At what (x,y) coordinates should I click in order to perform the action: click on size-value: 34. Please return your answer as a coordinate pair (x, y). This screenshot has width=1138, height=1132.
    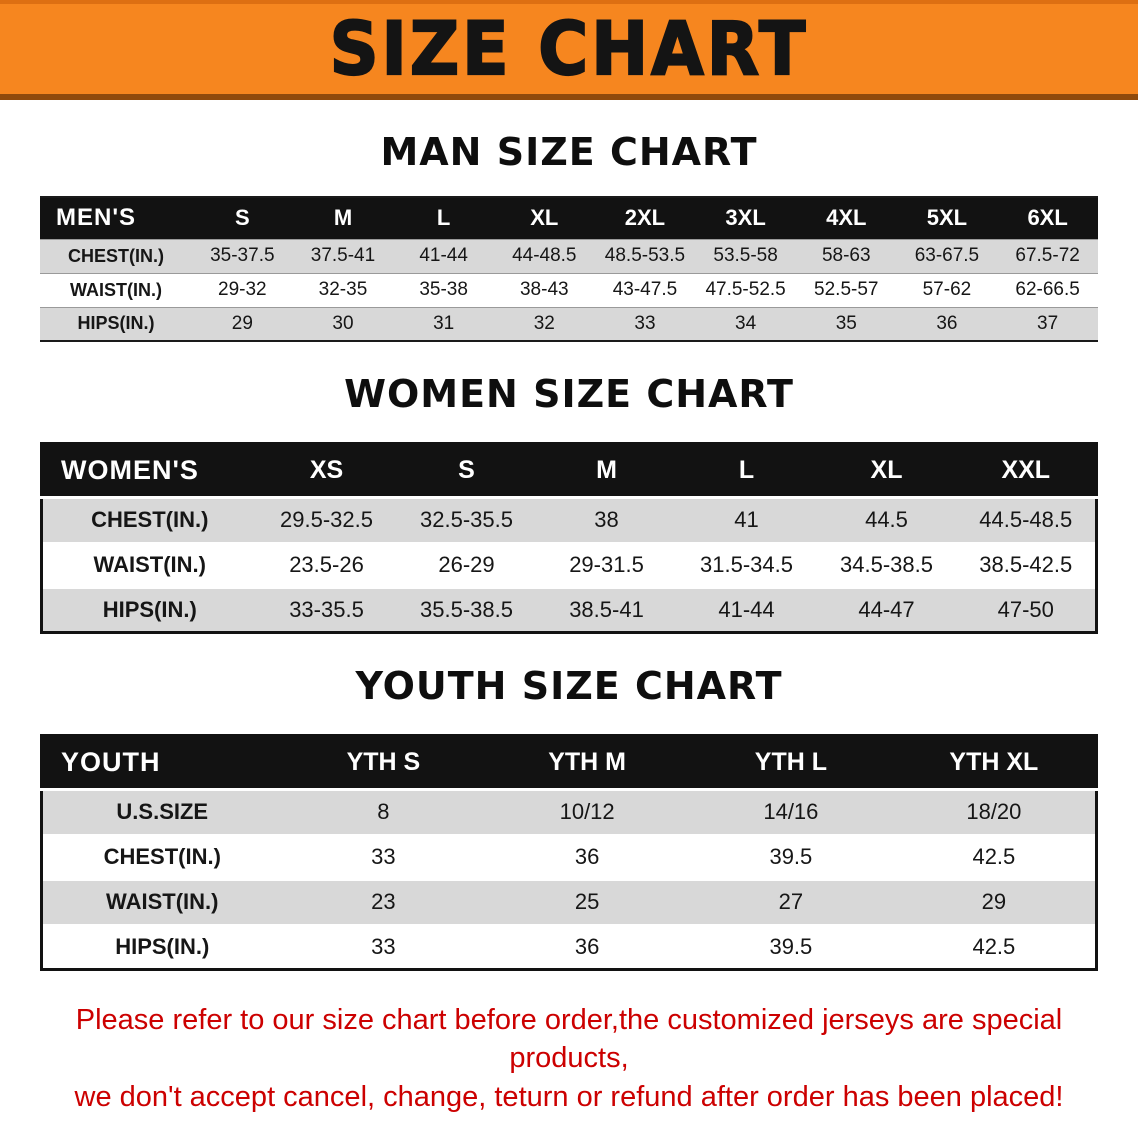
    Looking at the image, I should click on (745, 323).